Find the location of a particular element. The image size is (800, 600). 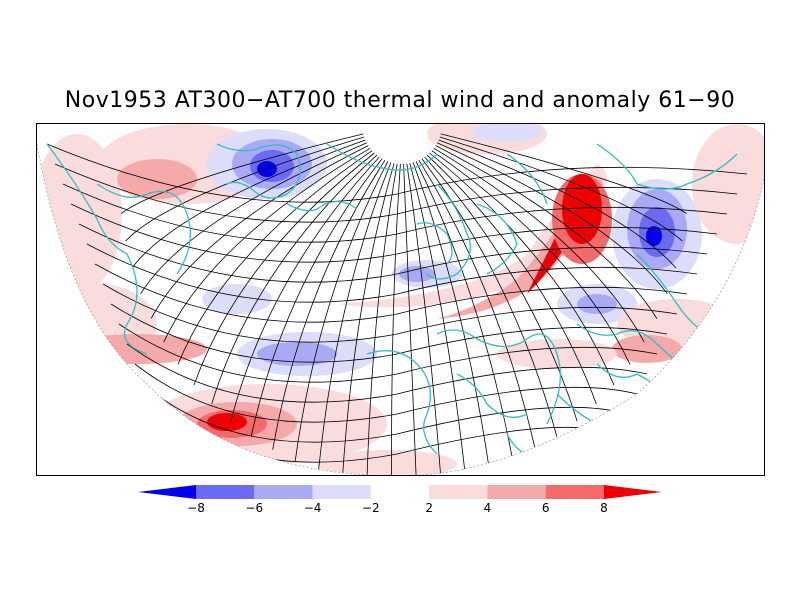

legend-tick-label: −8 is located at coordinates (196, 508).